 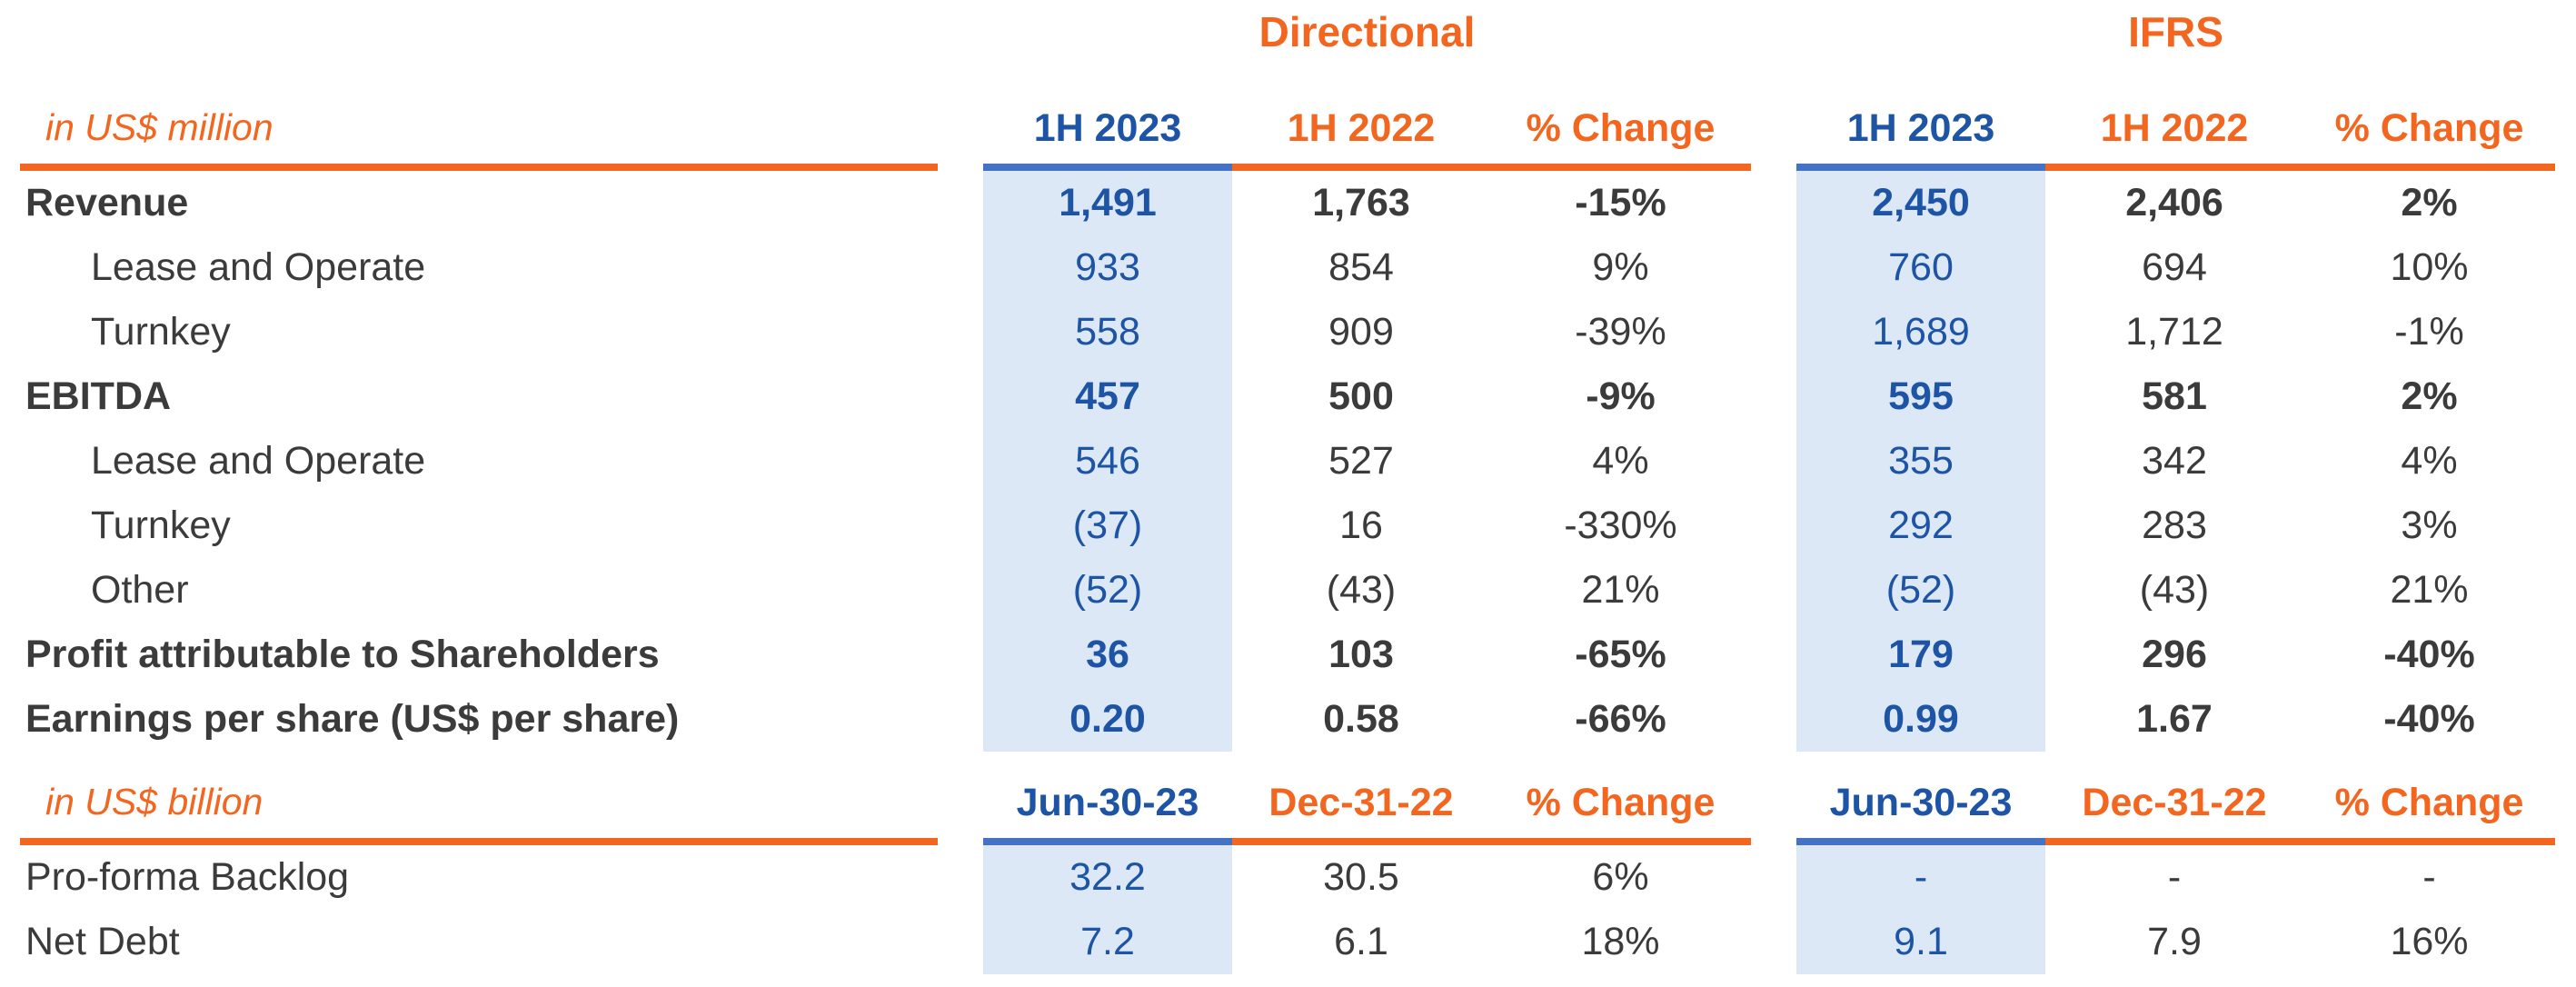 What do you see at coordinates (1920, 203) in the screenshot?
I see `value-cell: 2,450` at bounding box center [1920, 203].